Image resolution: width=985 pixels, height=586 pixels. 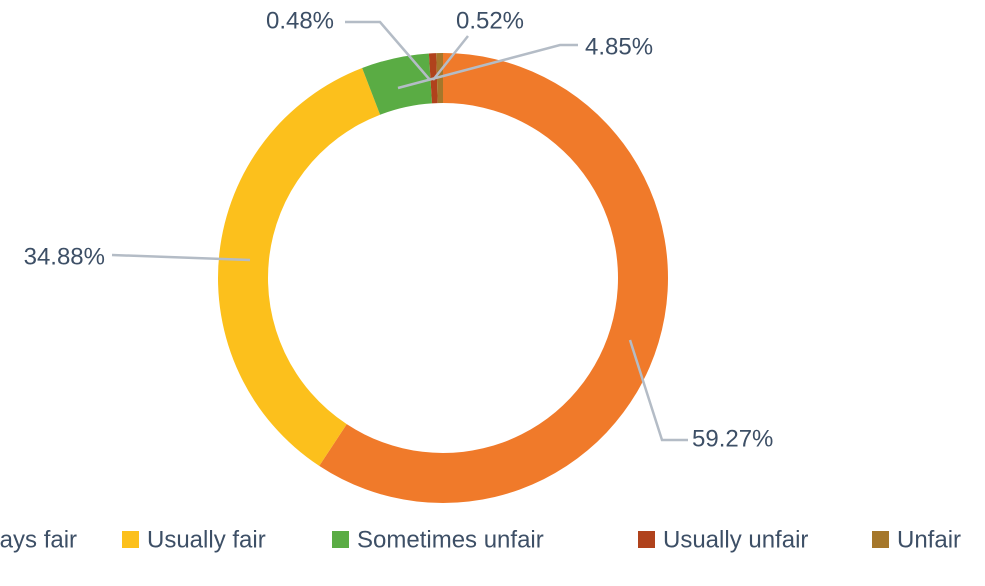 What do you see at coordinates (619, 46) in the screenshot?
I see `data-label: 4.85%` at bounding box center [619, 46].